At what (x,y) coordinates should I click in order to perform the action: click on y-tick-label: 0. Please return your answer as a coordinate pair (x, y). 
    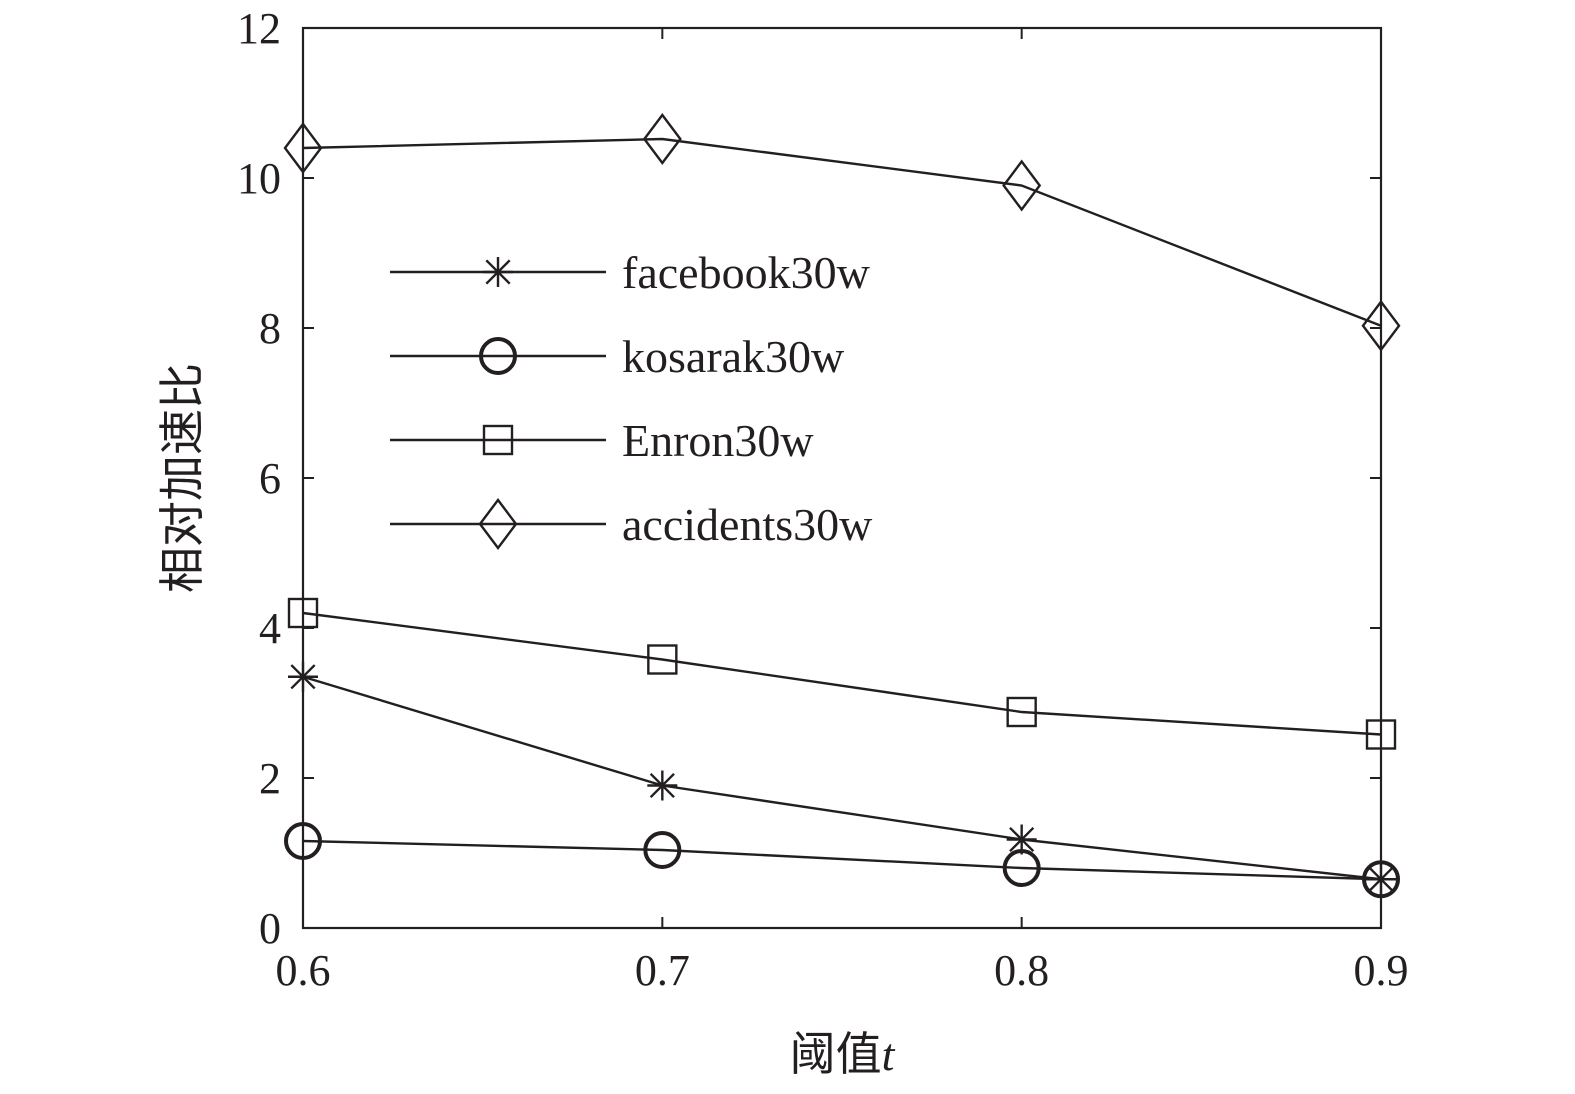
    Looking at the image, I should click on (270, 928).